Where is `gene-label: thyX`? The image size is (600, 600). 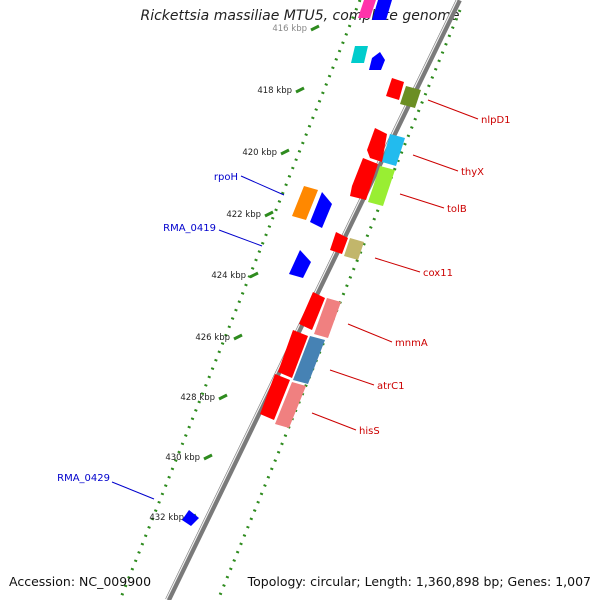
gene-label: thyX is located at coordinates (472, 172).